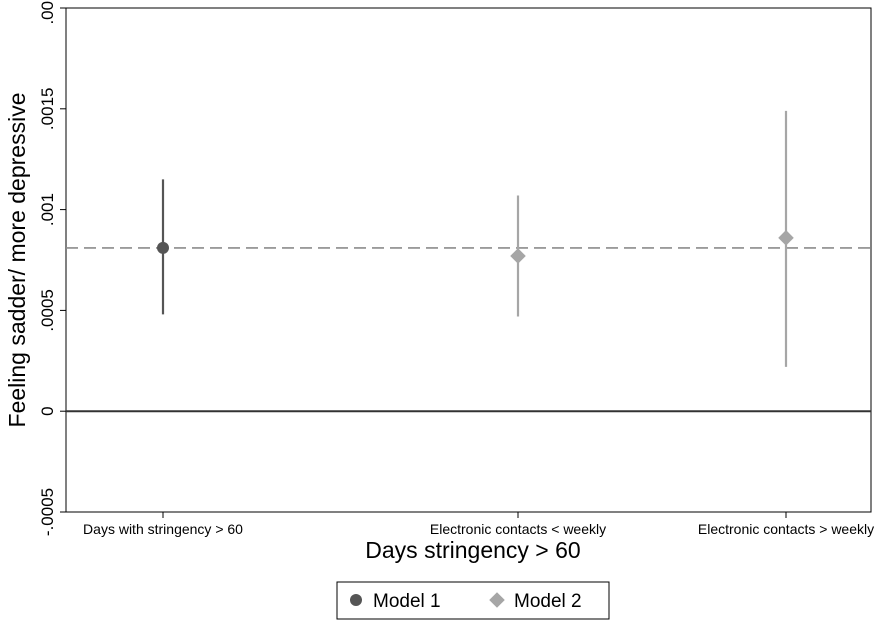 This screenshot has height=624, width=875. I want to click on legend: Model 1 Model 2, so click(473, 600).